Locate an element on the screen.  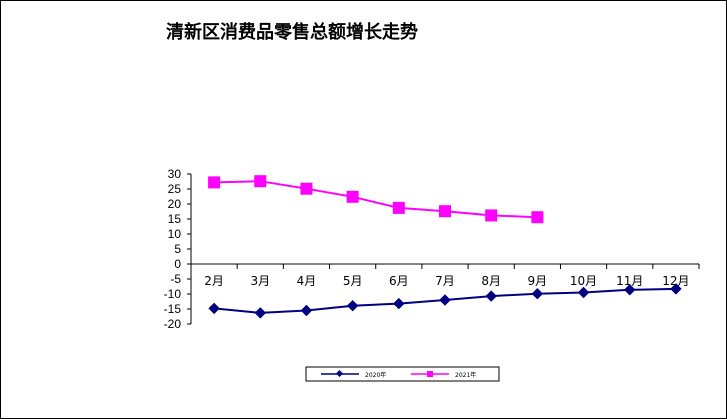
y-tick-label: 5 is located at coordinates (177, 249).